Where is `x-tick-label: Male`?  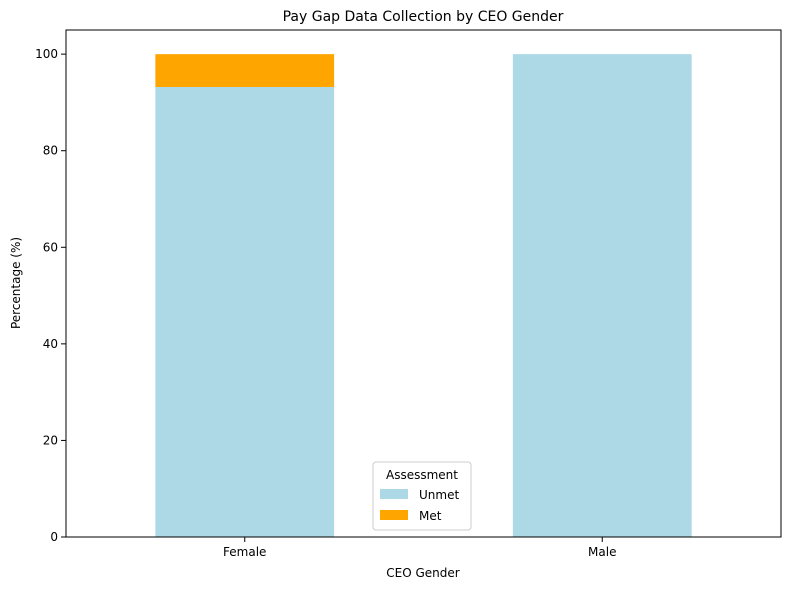 x-tick-label: Male is located at coordinates (602, 552).